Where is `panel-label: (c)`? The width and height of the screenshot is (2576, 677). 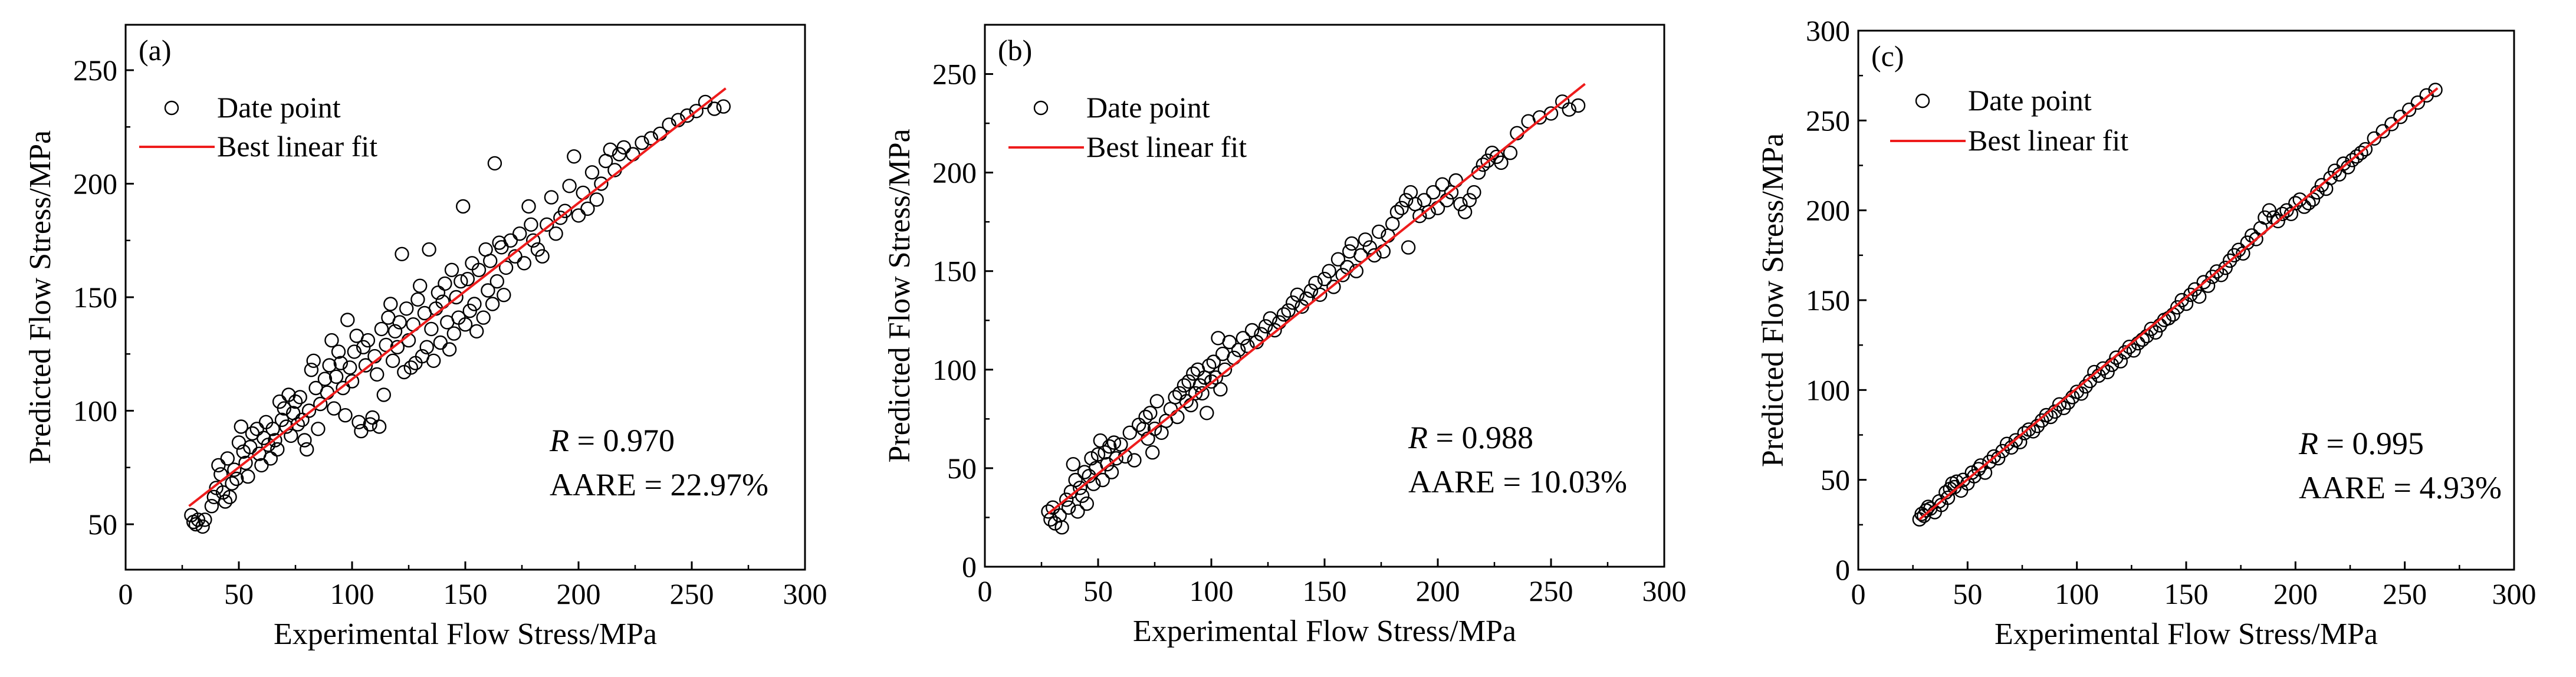 panel-label: (c) is located at coordinates (1887, 56).